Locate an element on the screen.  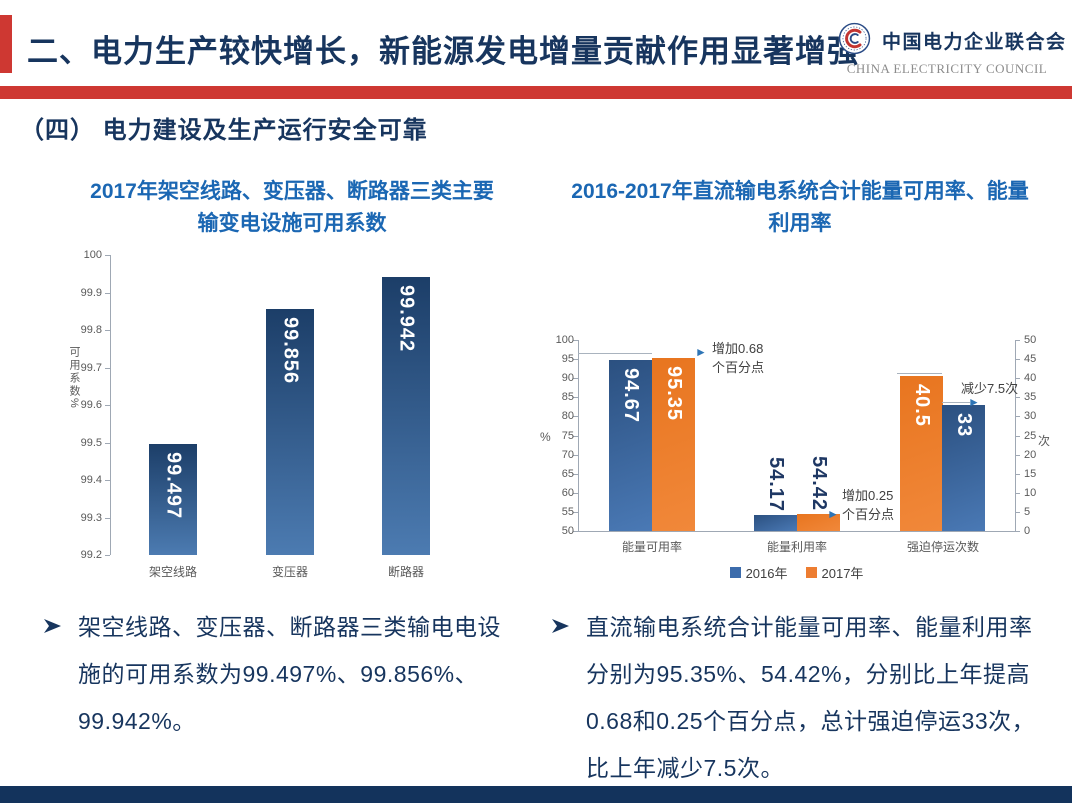
right-tick-label: 25 is located at coordinates (1030, 435).